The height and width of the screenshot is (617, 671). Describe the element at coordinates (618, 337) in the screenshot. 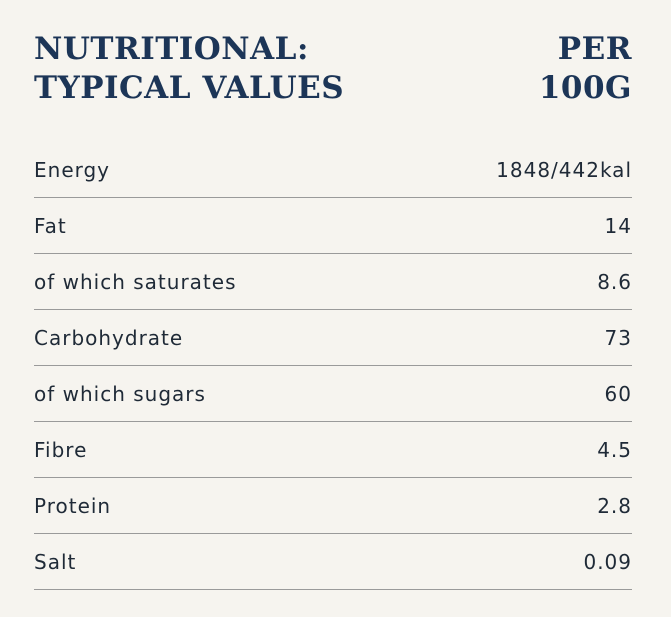

I see `row-value: 73` at that location.